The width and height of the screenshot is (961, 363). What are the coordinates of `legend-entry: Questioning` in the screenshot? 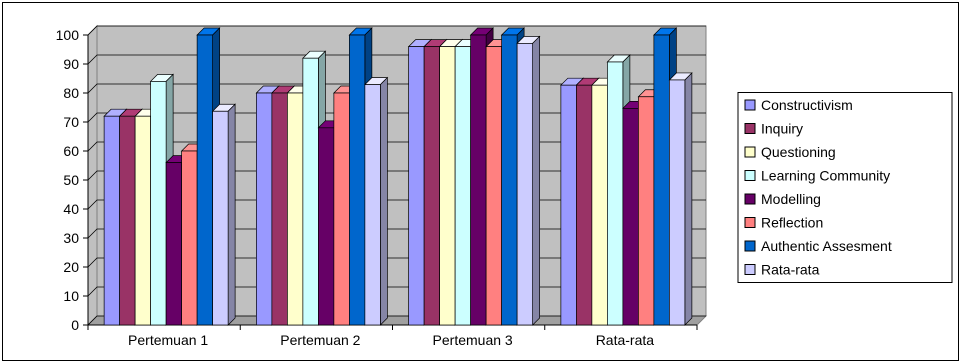 It's located at (790, 152).